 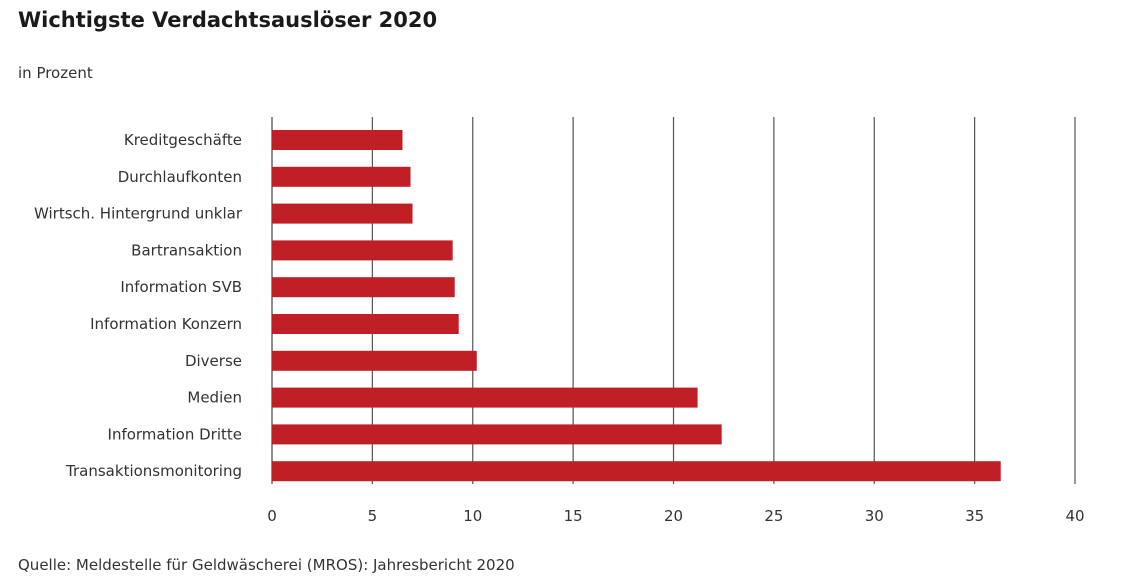 I want to click on x-tick-label: 5, so click(x=373, y=516).